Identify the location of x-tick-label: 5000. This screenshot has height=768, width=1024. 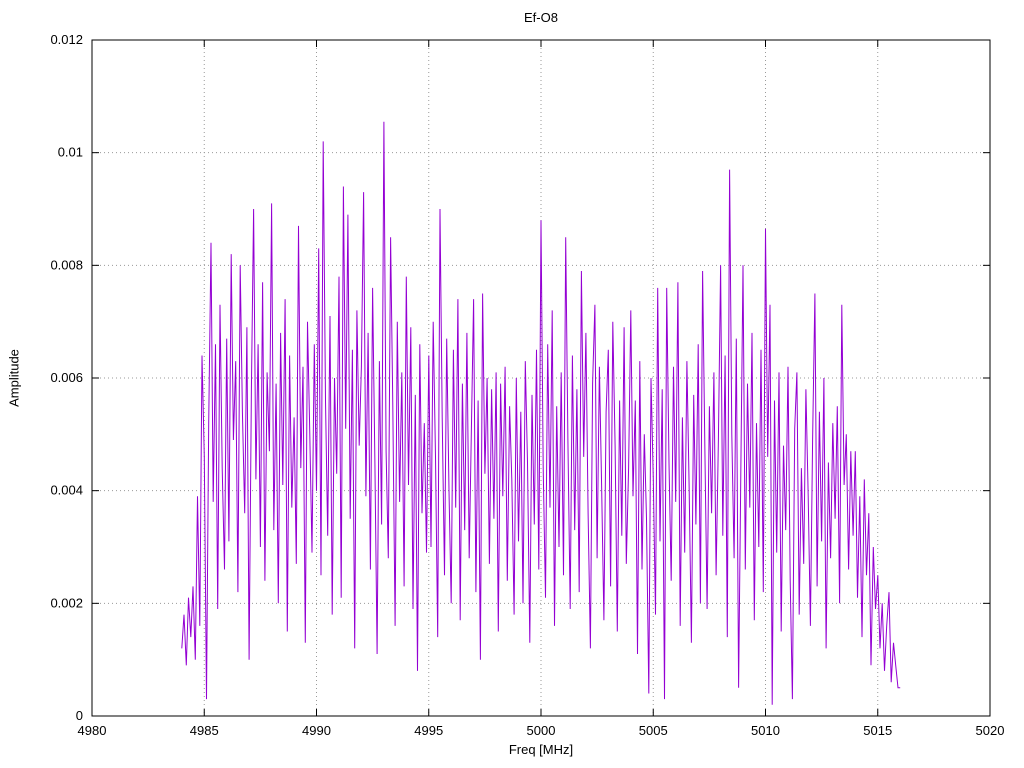
(541, 730).